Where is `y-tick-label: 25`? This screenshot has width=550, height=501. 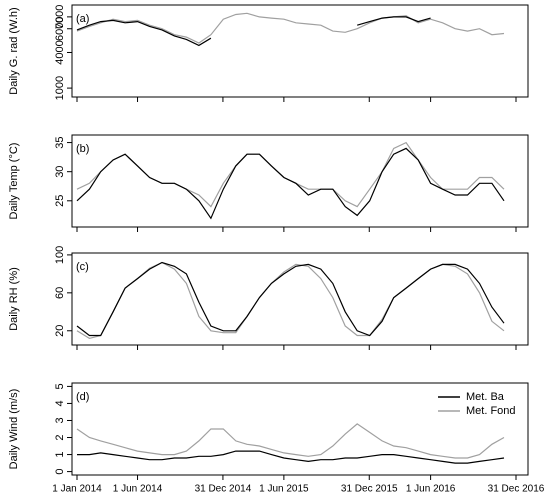
y-tick-label: 25 is located at coordinates (60, 201).